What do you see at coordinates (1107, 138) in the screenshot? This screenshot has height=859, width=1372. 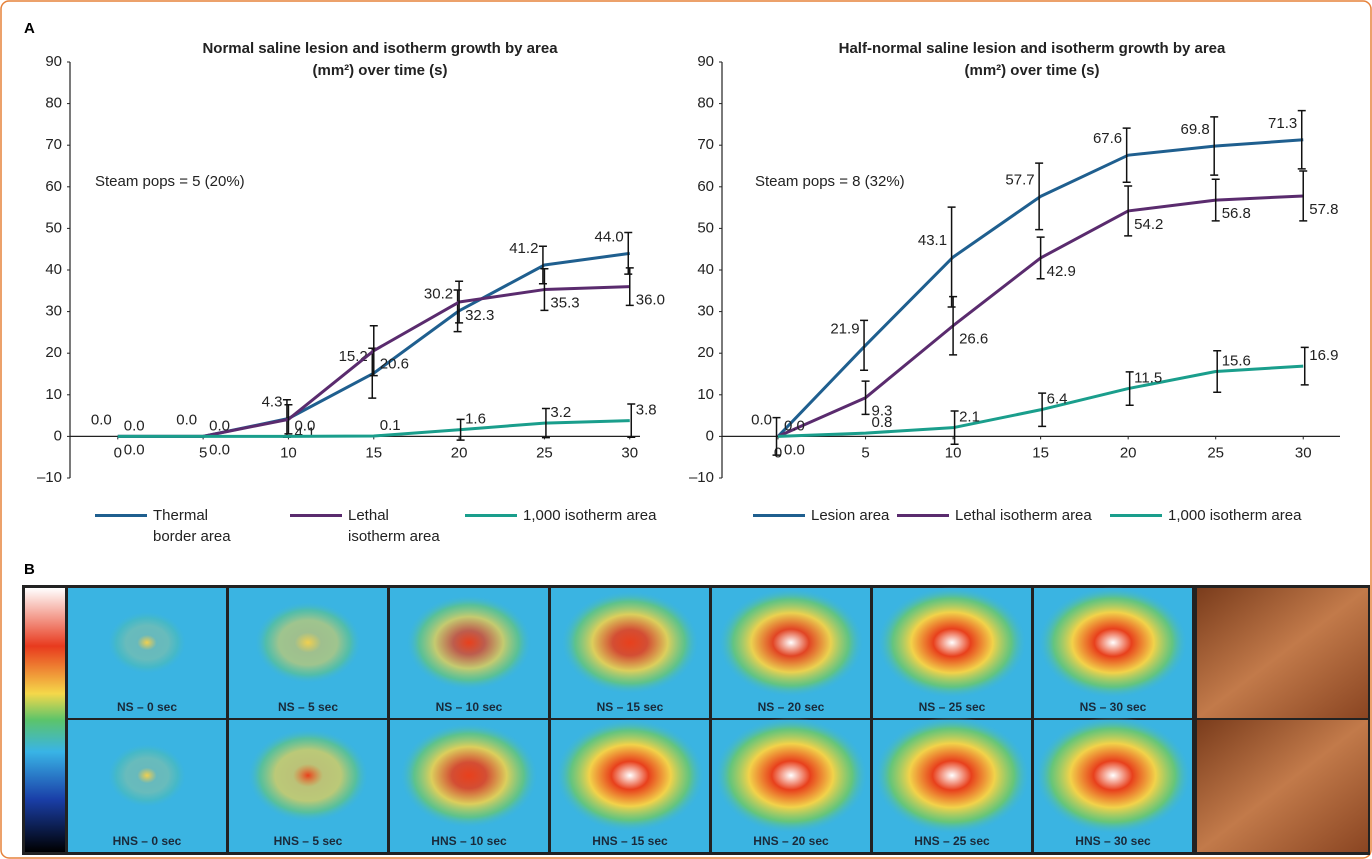 I see `data-label: 67.6` at bounding box center [1107, 138].